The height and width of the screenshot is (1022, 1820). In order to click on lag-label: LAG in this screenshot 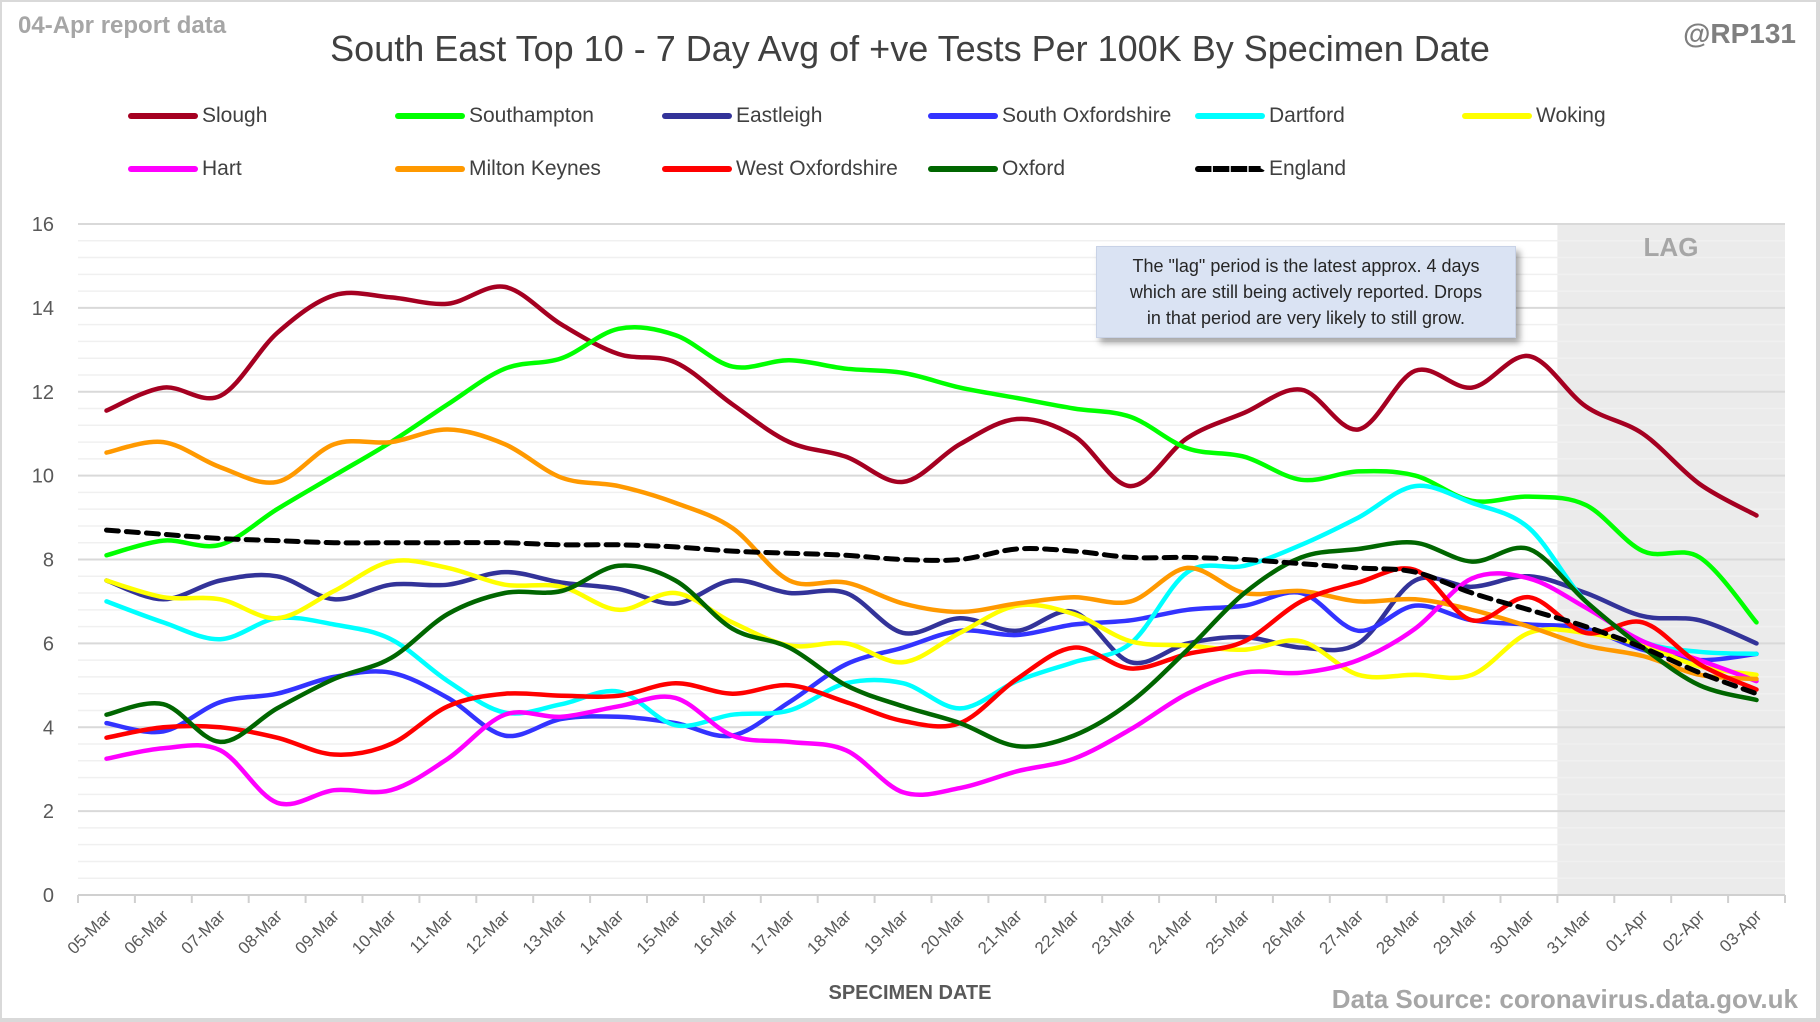, I will do `click(1671, 247)`.